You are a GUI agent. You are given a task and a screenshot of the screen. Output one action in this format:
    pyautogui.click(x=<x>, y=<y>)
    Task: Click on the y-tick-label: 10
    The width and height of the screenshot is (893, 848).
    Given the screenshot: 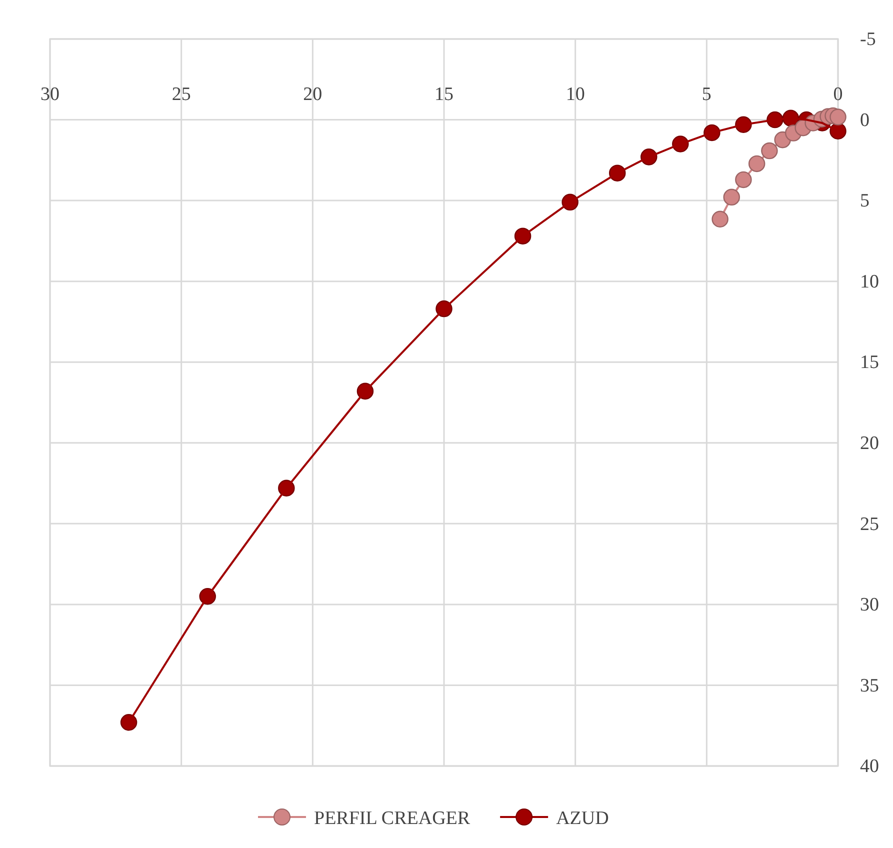 What is the action you would take?
    pyautogui.click(x=869, y=281)
    